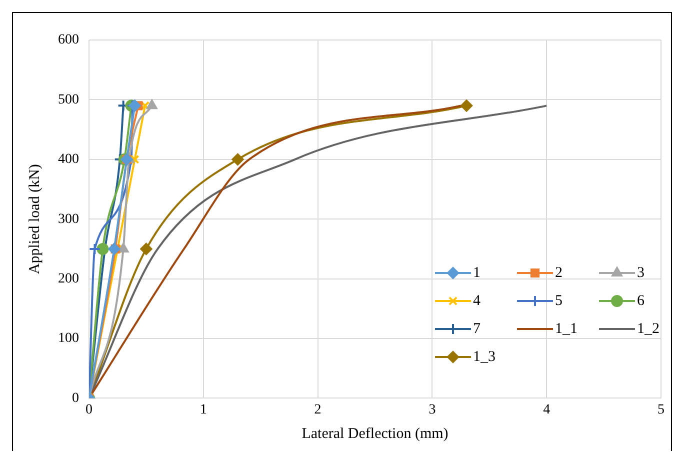 Image resolution: width=683 pixels, height=453 pixels. Describe the element at coordinates (432, 410) in the screenshot. I see `x-tick-label: 3` at that location.